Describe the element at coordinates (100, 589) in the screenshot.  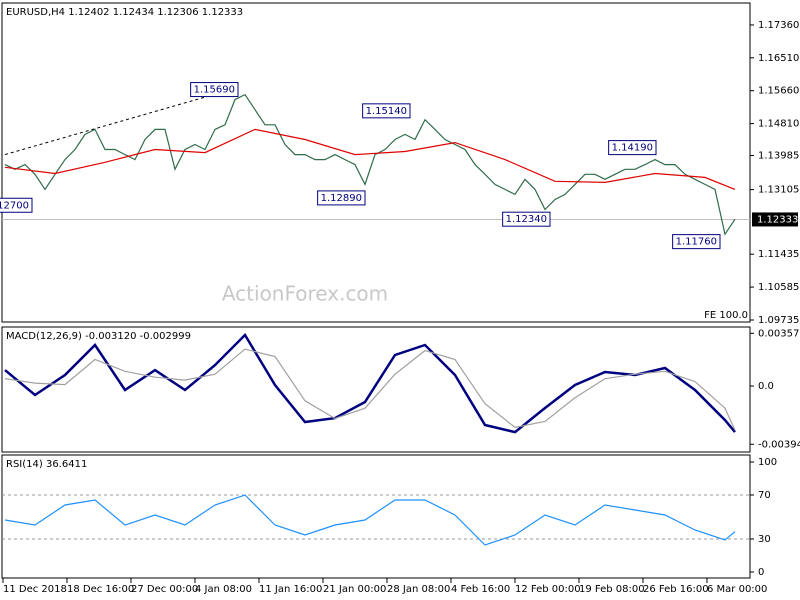
I see `x-tick-label: 18 Dec 16:00` at that location.